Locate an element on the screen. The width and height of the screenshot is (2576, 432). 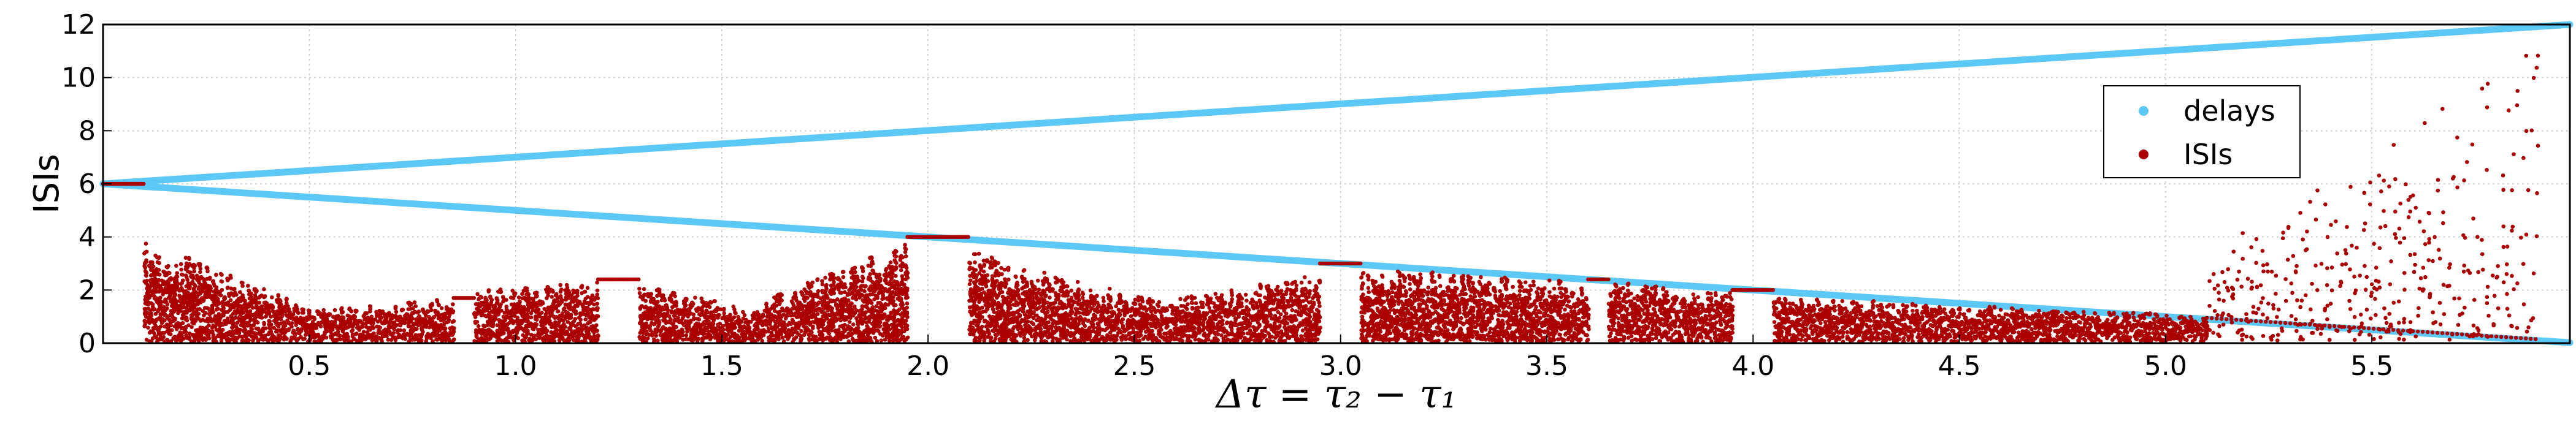
y-tick-label: 12 is located at coordinates (78, 24).